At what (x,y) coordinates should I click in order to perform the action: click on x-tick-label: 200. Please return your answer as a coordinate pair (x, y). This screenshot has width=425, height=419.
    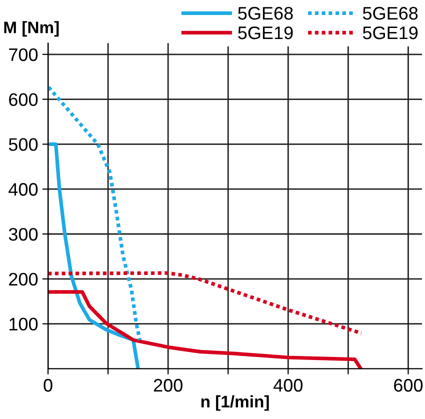
    Looking at the image, I should click on (168, 385).